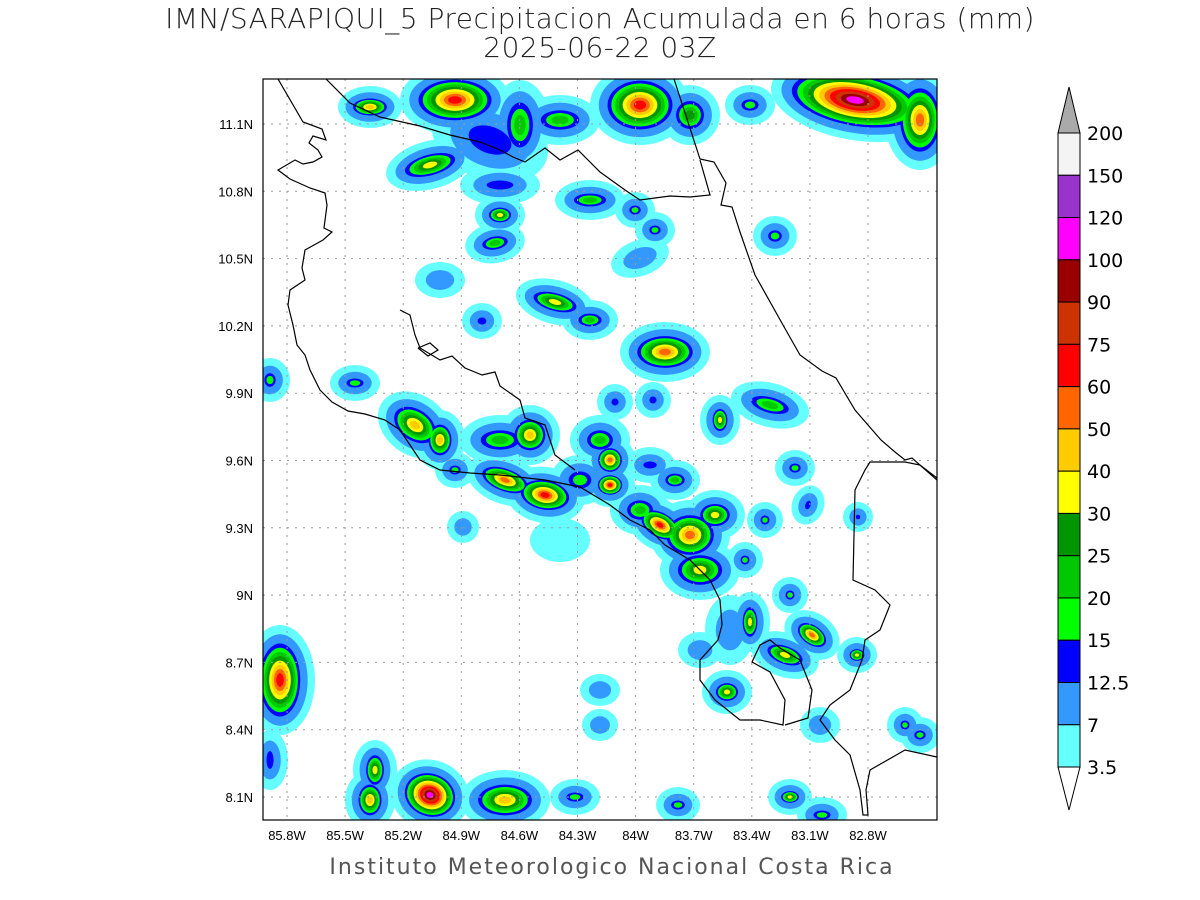  What do you see at coordinates (239, 662) in the screenshot?
I see `lat-tick-label: 8.7N` at bounding box center [239, 662].